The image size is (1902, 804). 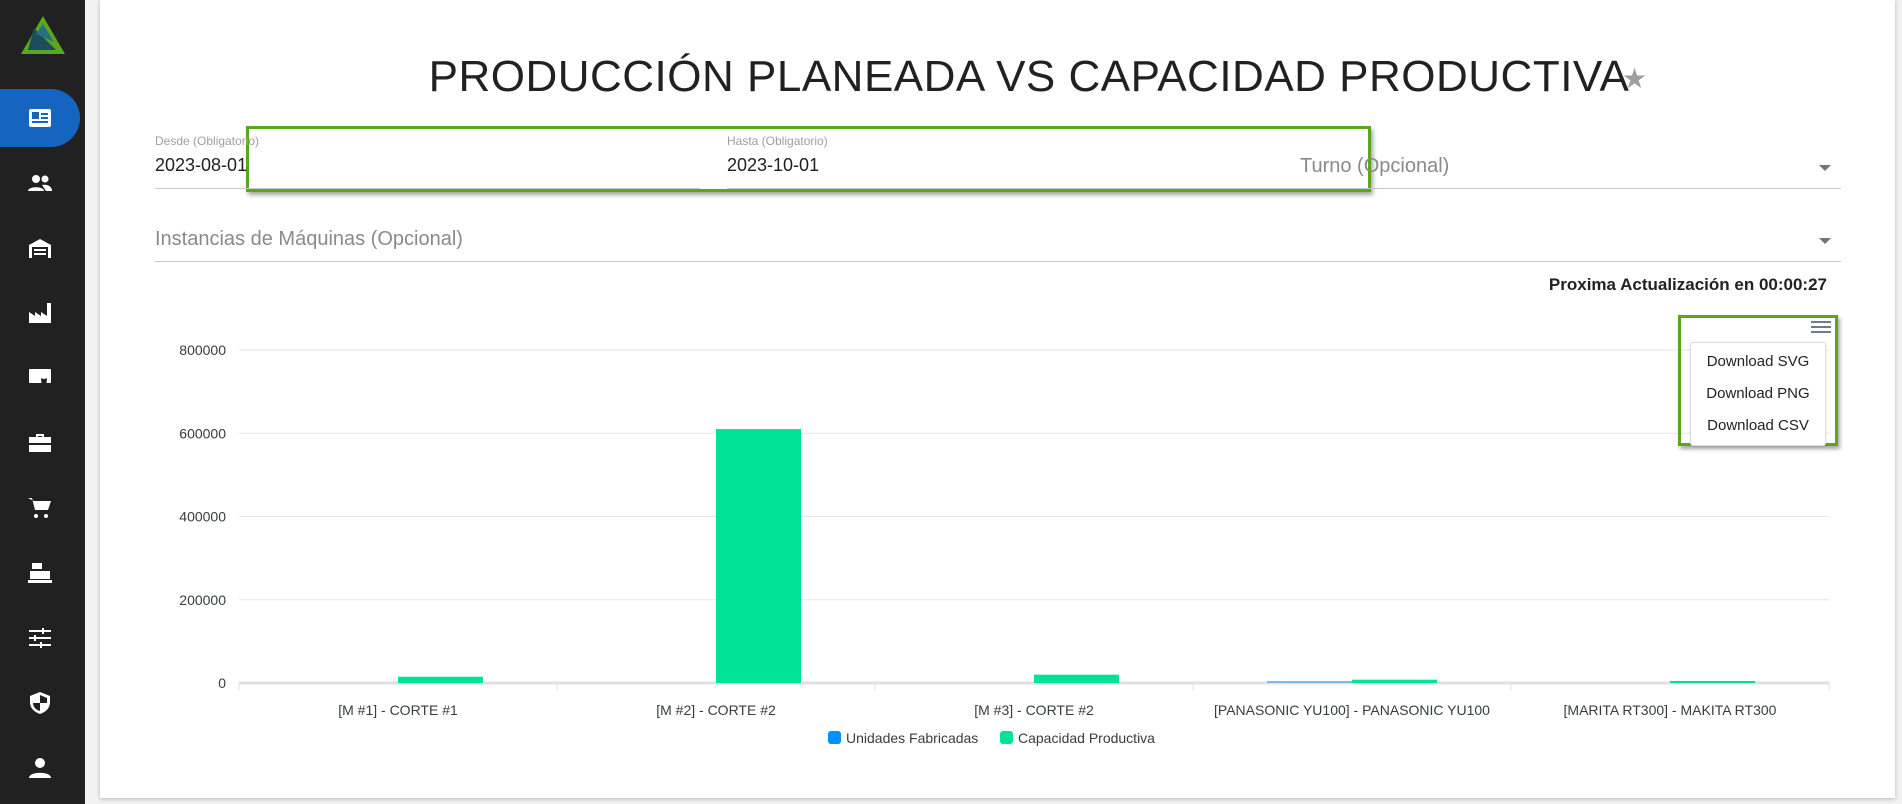 I want to click on bar-unidades-fabricadas, so click(x=1309, y=682).